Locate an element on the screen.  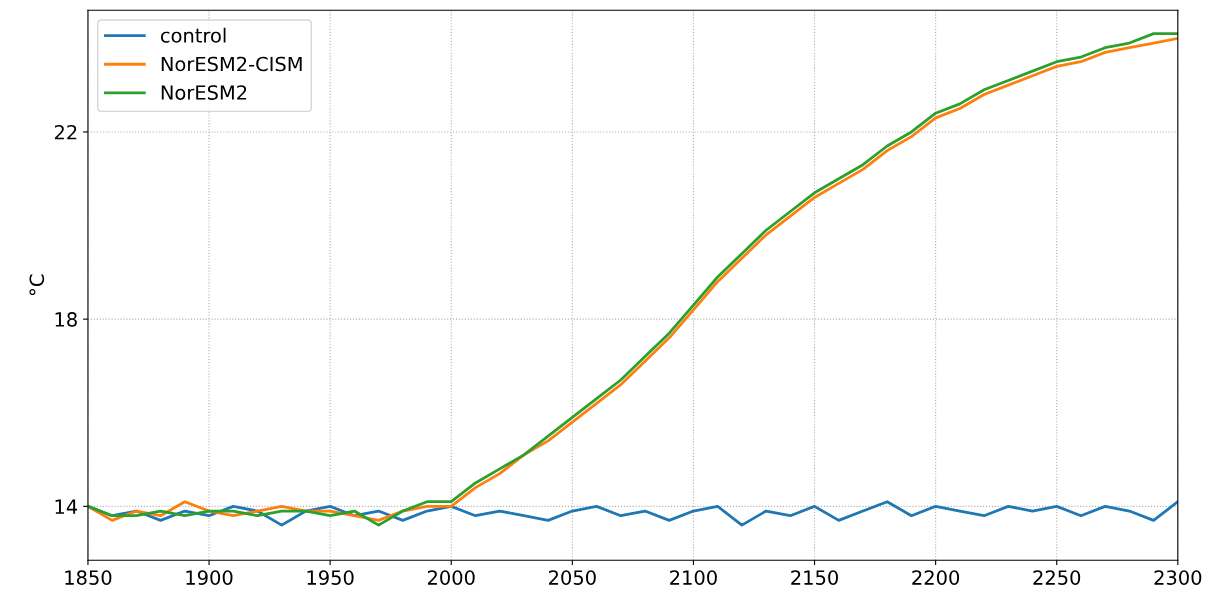
x-tick-label: 2300 is located at coordinates (1178, 577).